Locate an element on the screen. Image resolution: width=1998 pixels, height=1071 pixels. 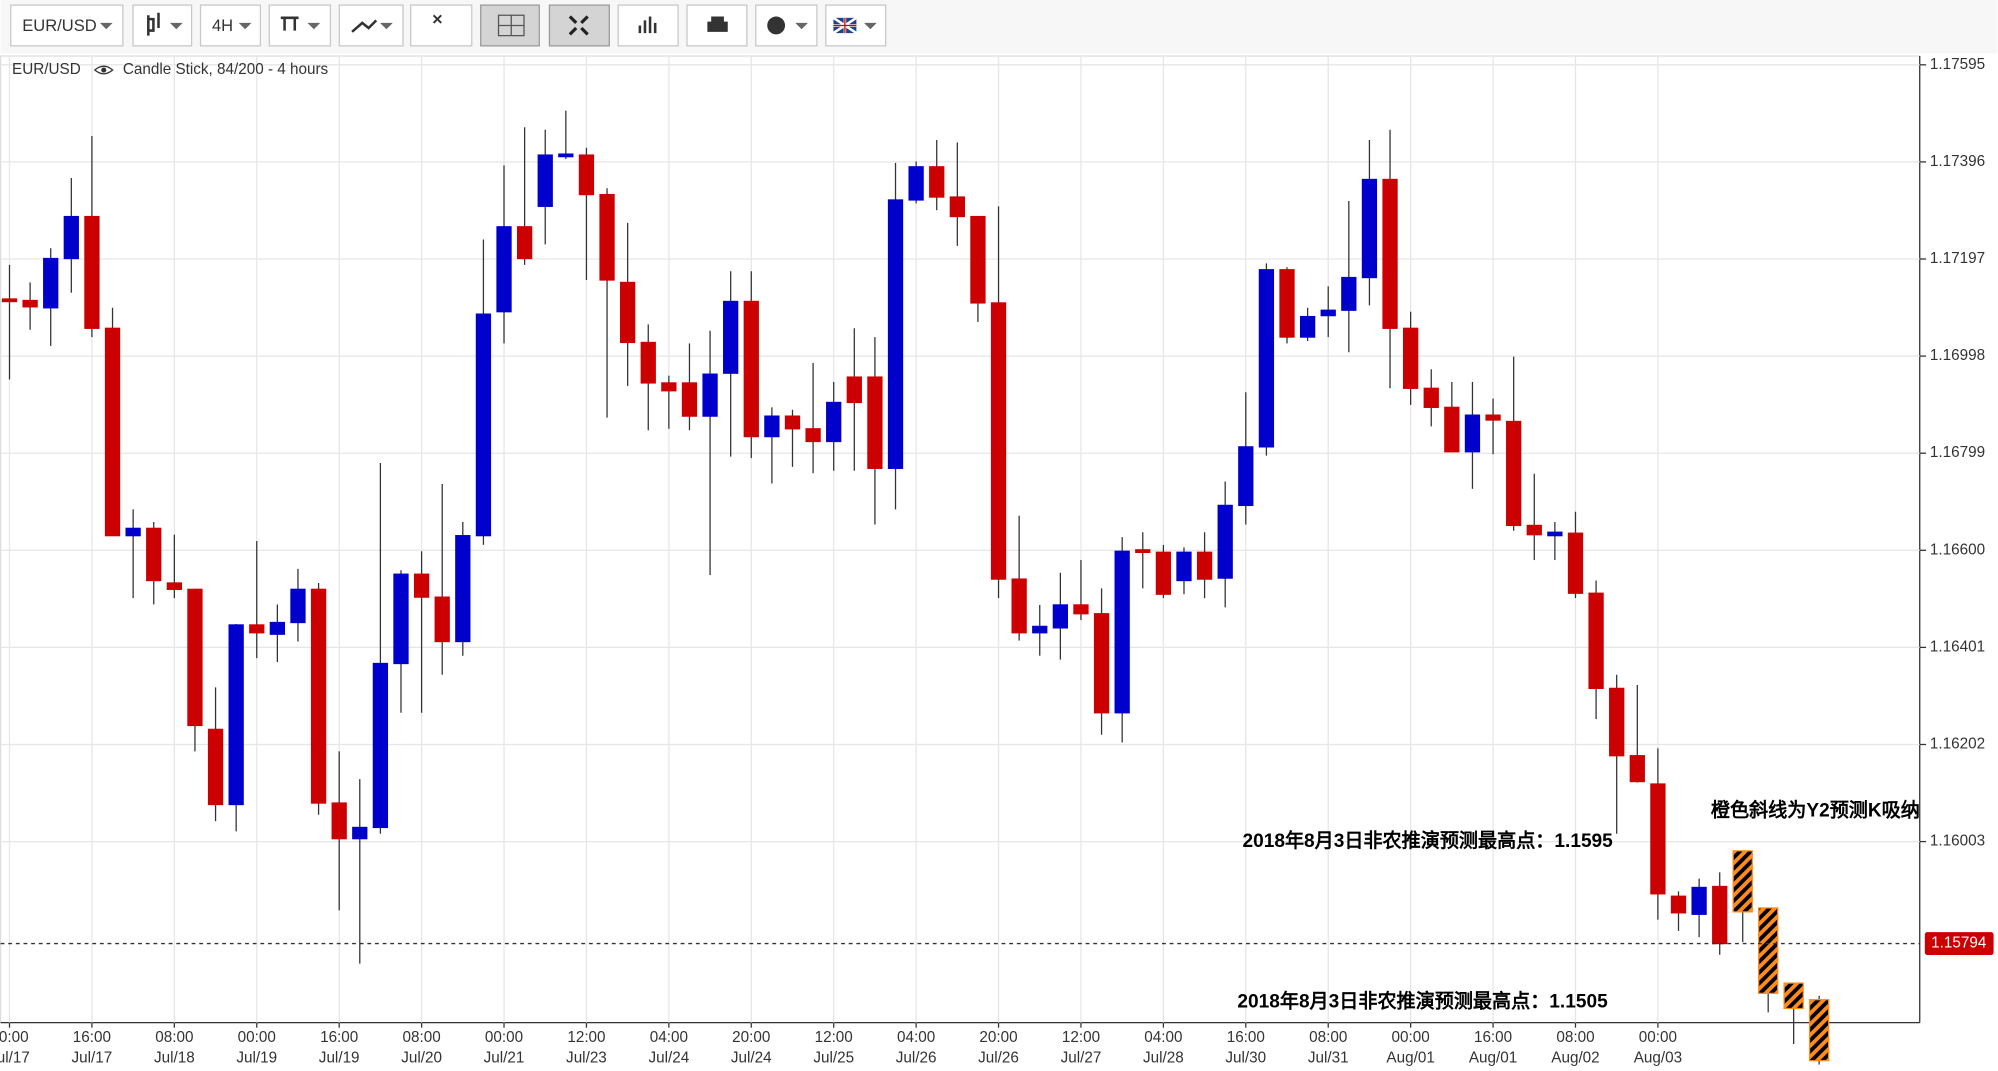
y-tick-label: 1.16799 is located at coordinates (1957, 452).